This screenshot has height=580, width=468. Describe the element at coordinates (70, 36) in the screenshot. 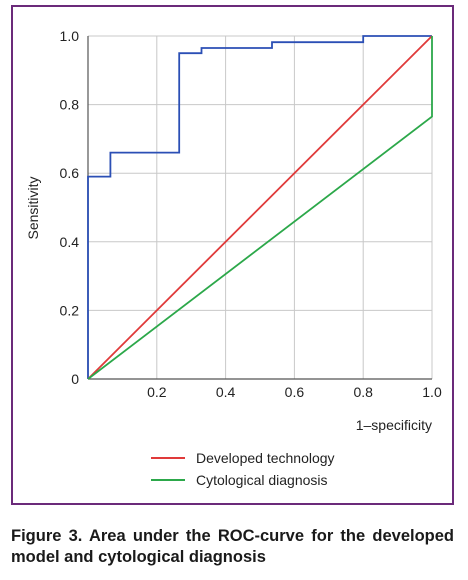

I see `y-tick-label-5: 1.0` at that location.